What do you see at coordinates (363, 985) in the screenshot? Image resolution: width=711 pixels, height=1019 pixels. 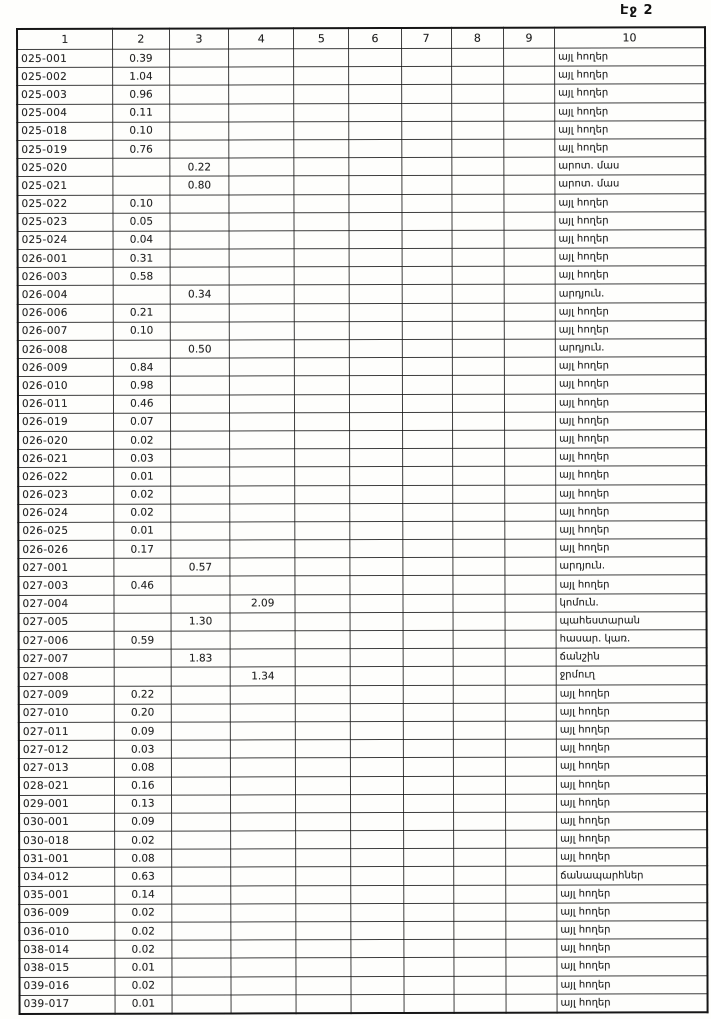 I see `table-row: 039-016 0.02 այլ հողեր` at bounding box center [363, 985].